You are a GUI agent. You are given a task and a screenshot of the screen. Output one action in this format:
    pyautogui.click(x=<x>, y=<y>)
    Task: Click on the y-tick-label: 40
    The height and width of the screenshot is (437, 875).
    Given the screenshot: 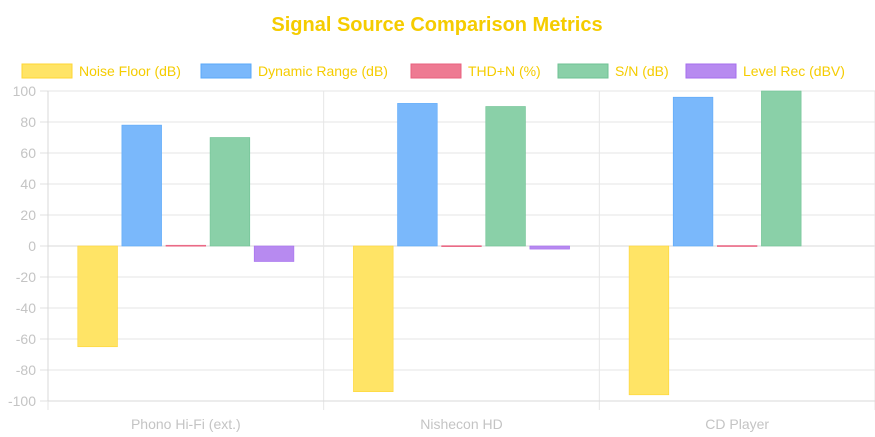 What is the action you would take?
    pyautogui.click(x=28, y=184)
    